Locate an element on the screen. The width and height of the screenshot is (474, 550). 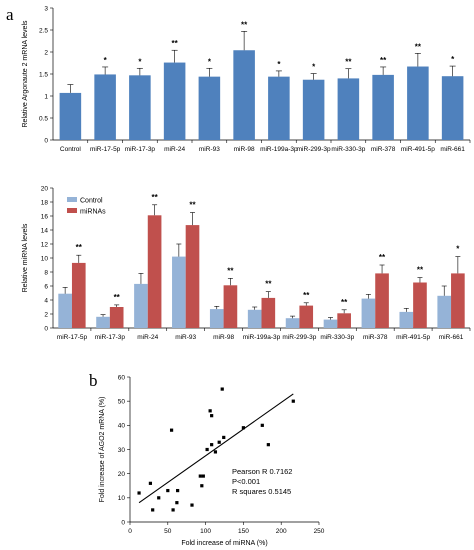
y-tick-label: 3 is located at coordinates (46, 8).